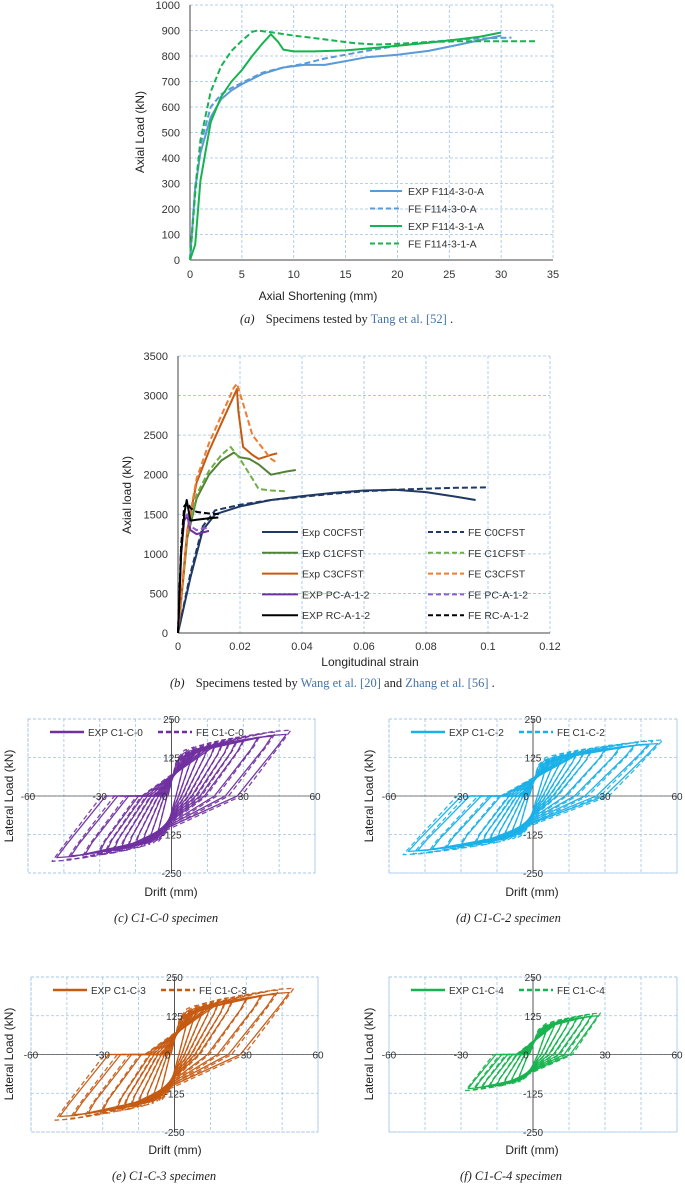  I want to click on legend-label: EXP C1-C-0, so click(115, 733).